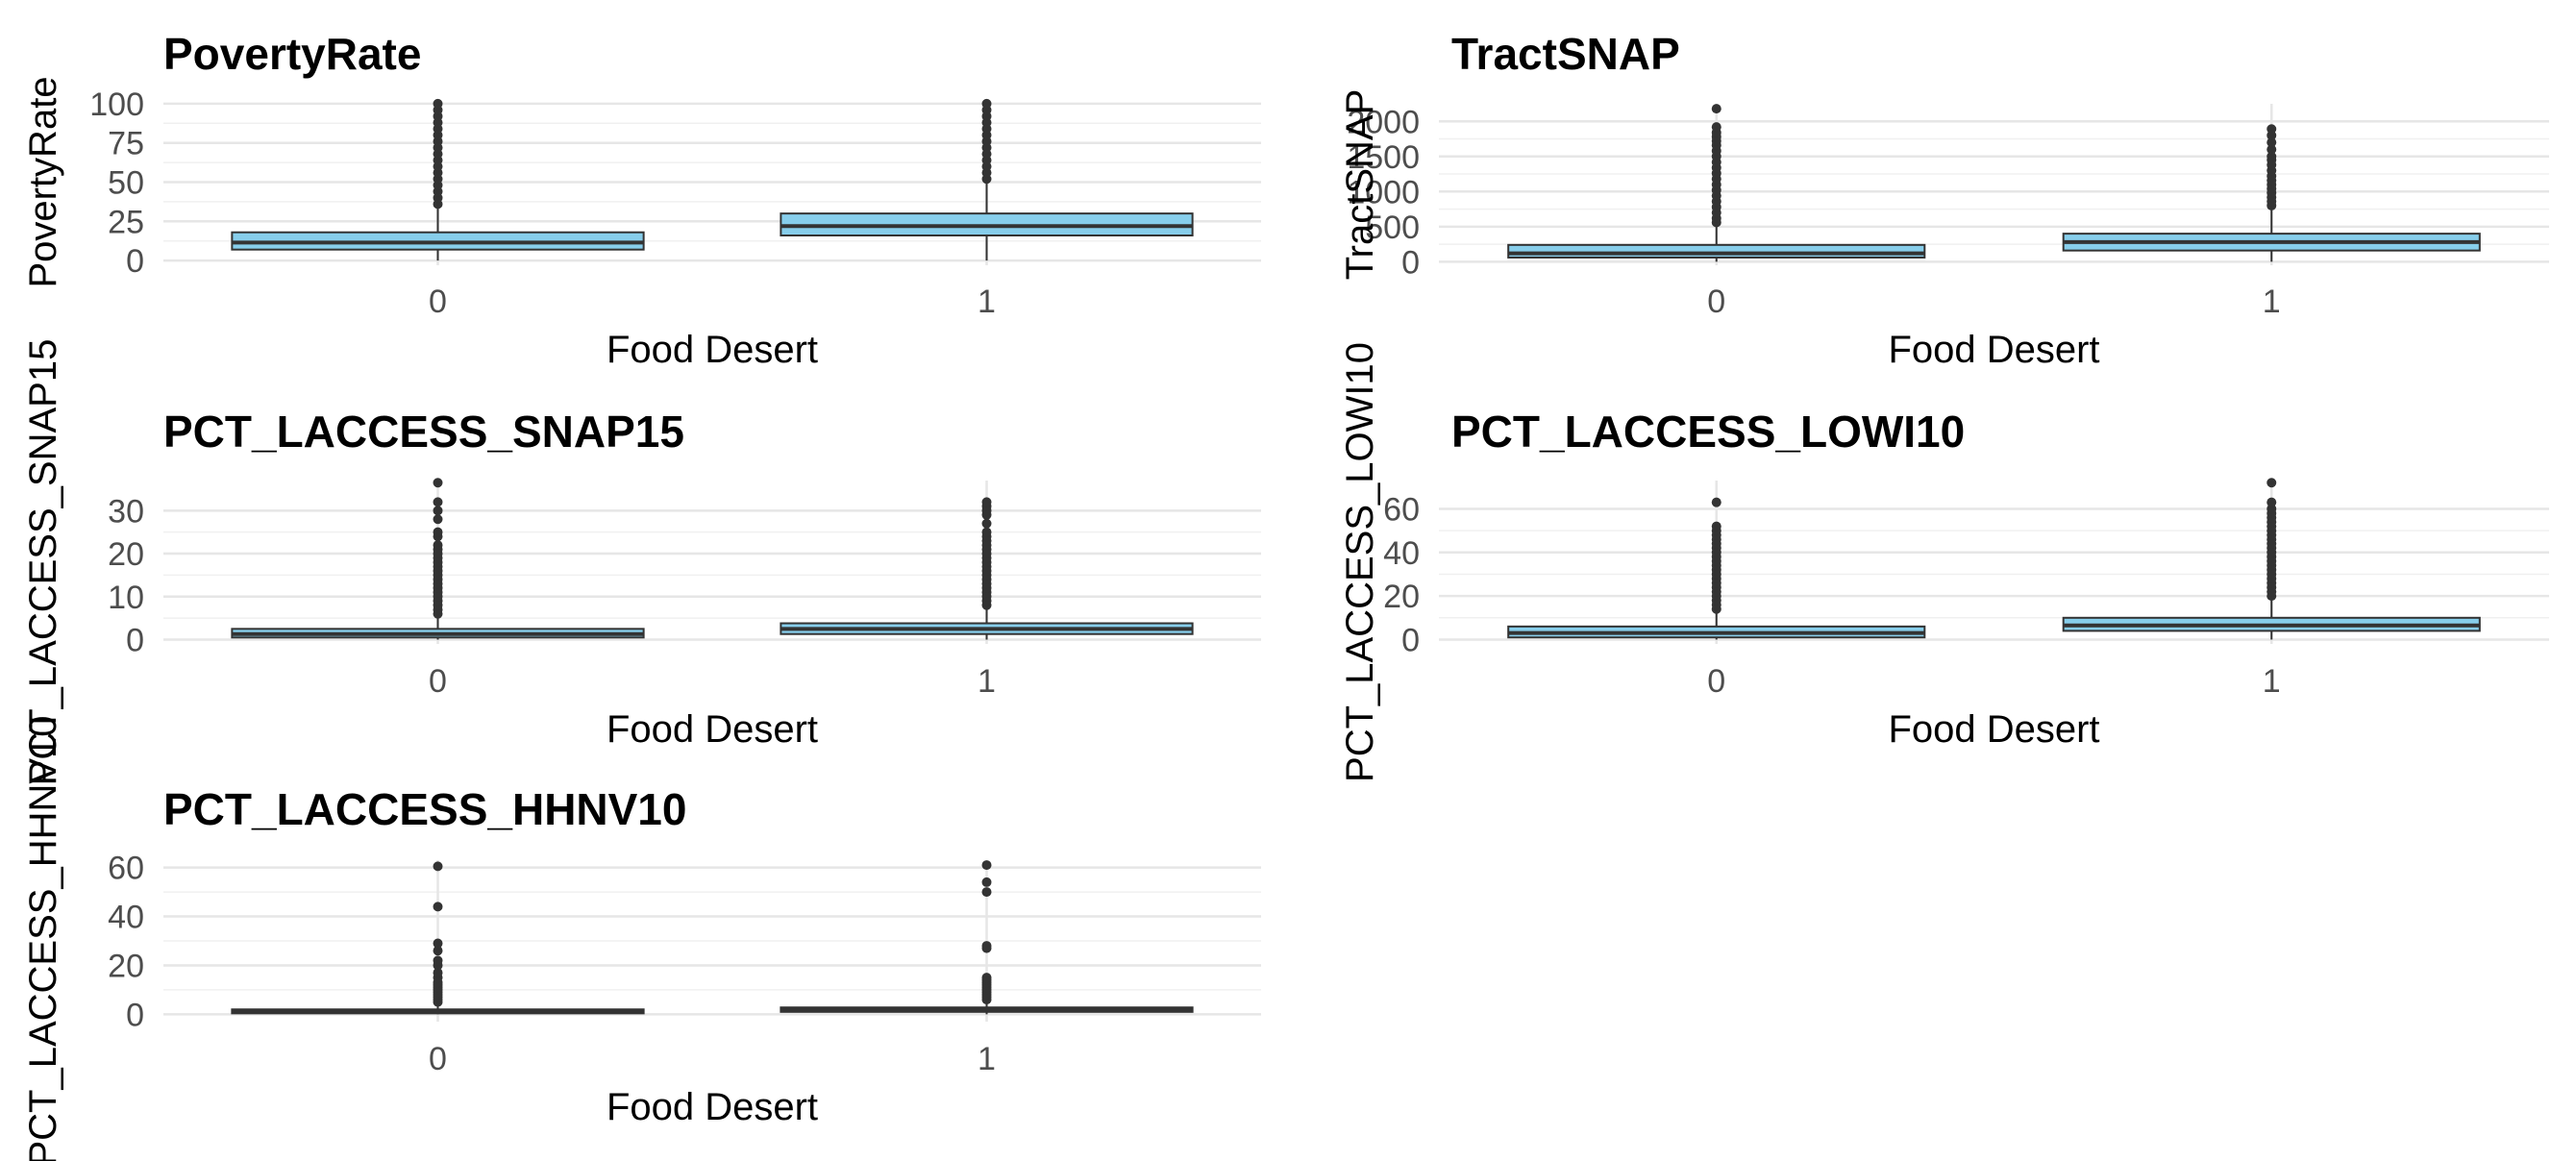 Image resolution: width=2576 pixels, height=1161 pixels. Describe the element at coordinates (1708, 432) in the screenshot. I see `panel-title: PCT_LACCESS_LOWI10` at that location.